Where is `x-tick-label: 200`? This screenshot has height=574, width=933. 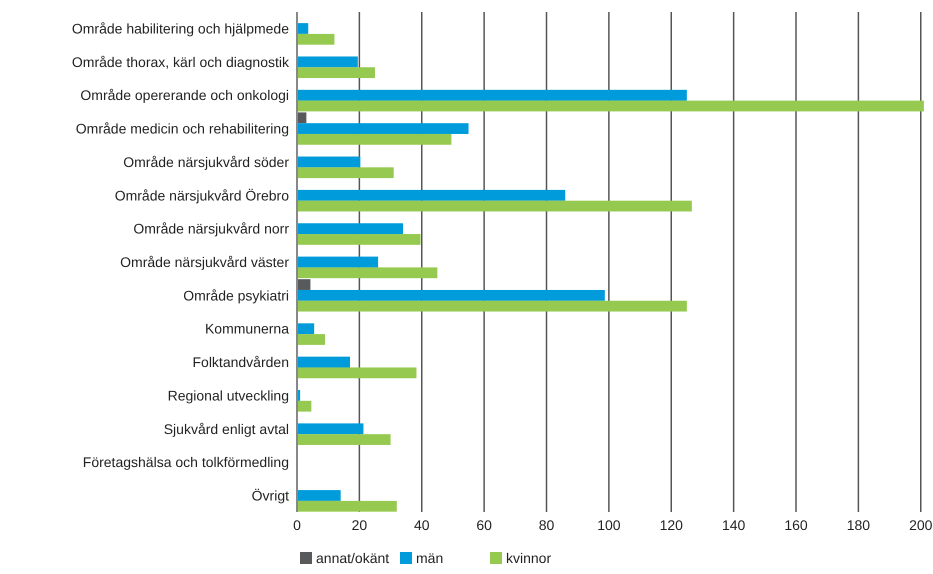 x-tick-label: 200 is located at coordinates (921, 525).